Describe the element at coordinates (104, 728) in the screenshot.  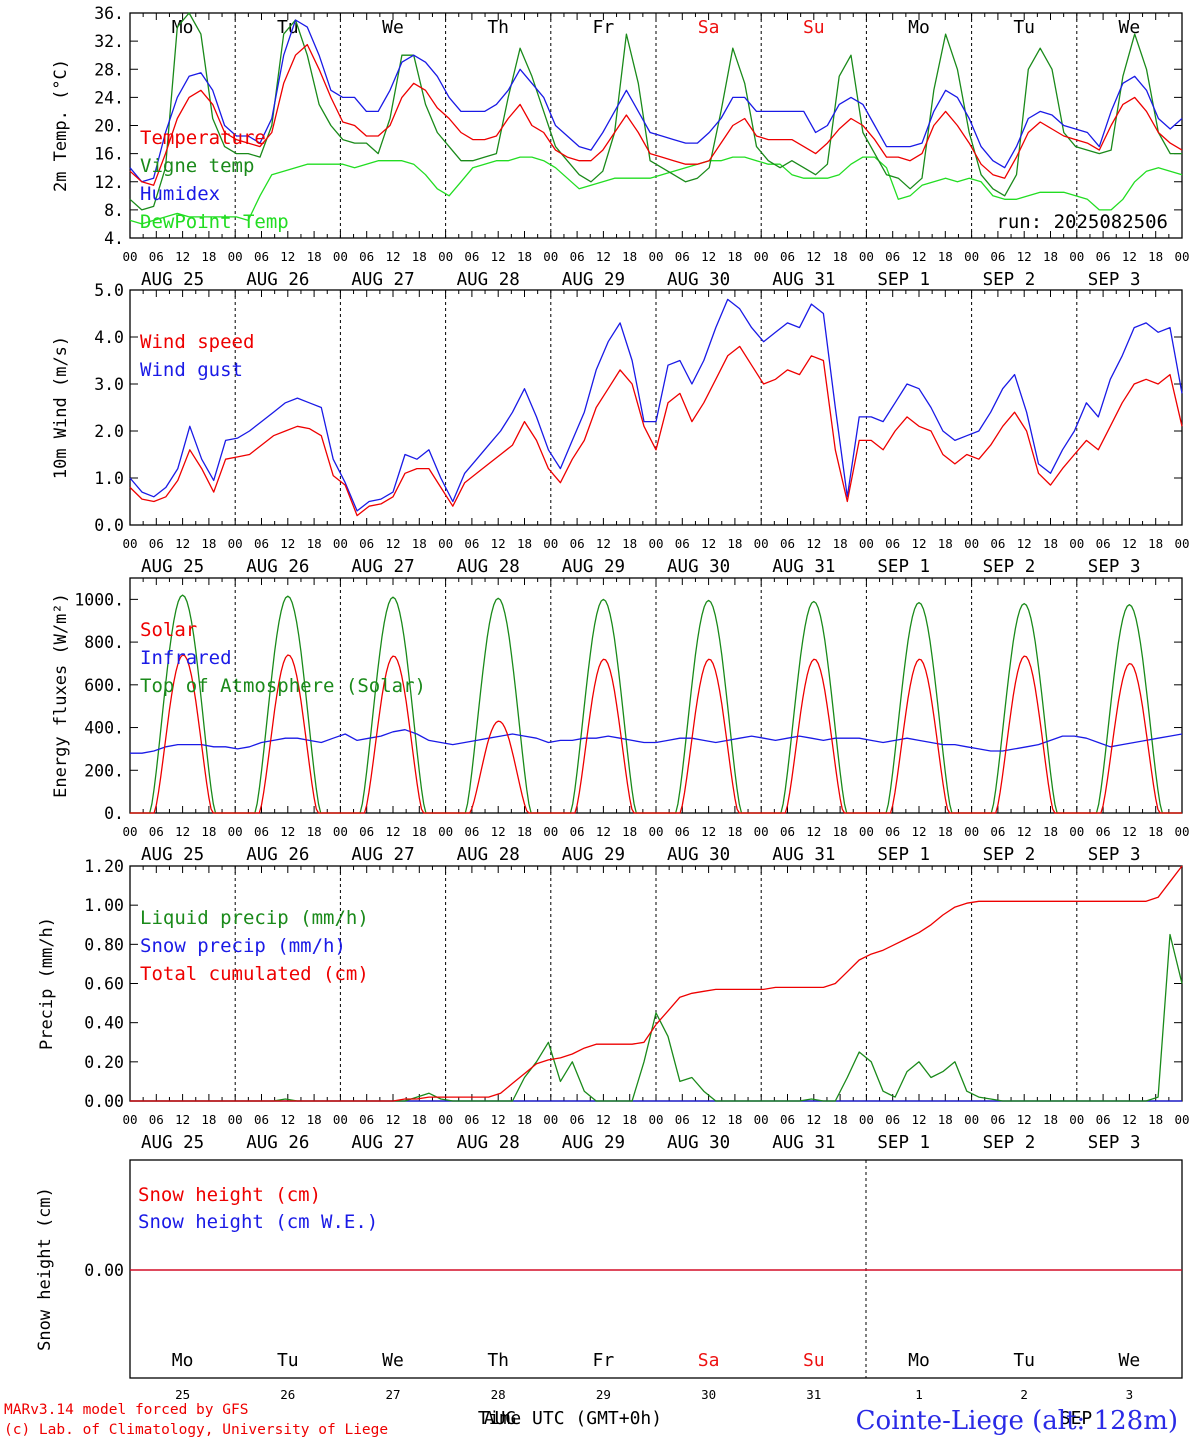
I see `y-tick-label: 400.` at that location.